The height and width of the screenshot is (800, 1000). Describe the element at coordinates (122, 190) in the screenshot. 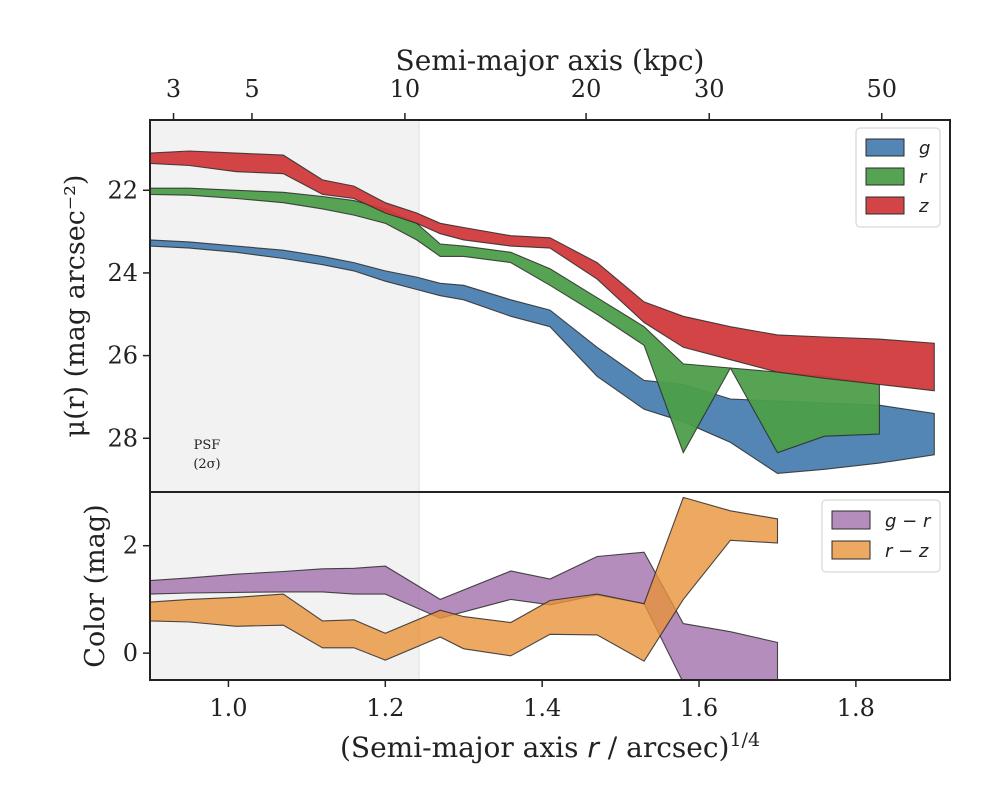

I see `top-ytick-label: 22` at that location.